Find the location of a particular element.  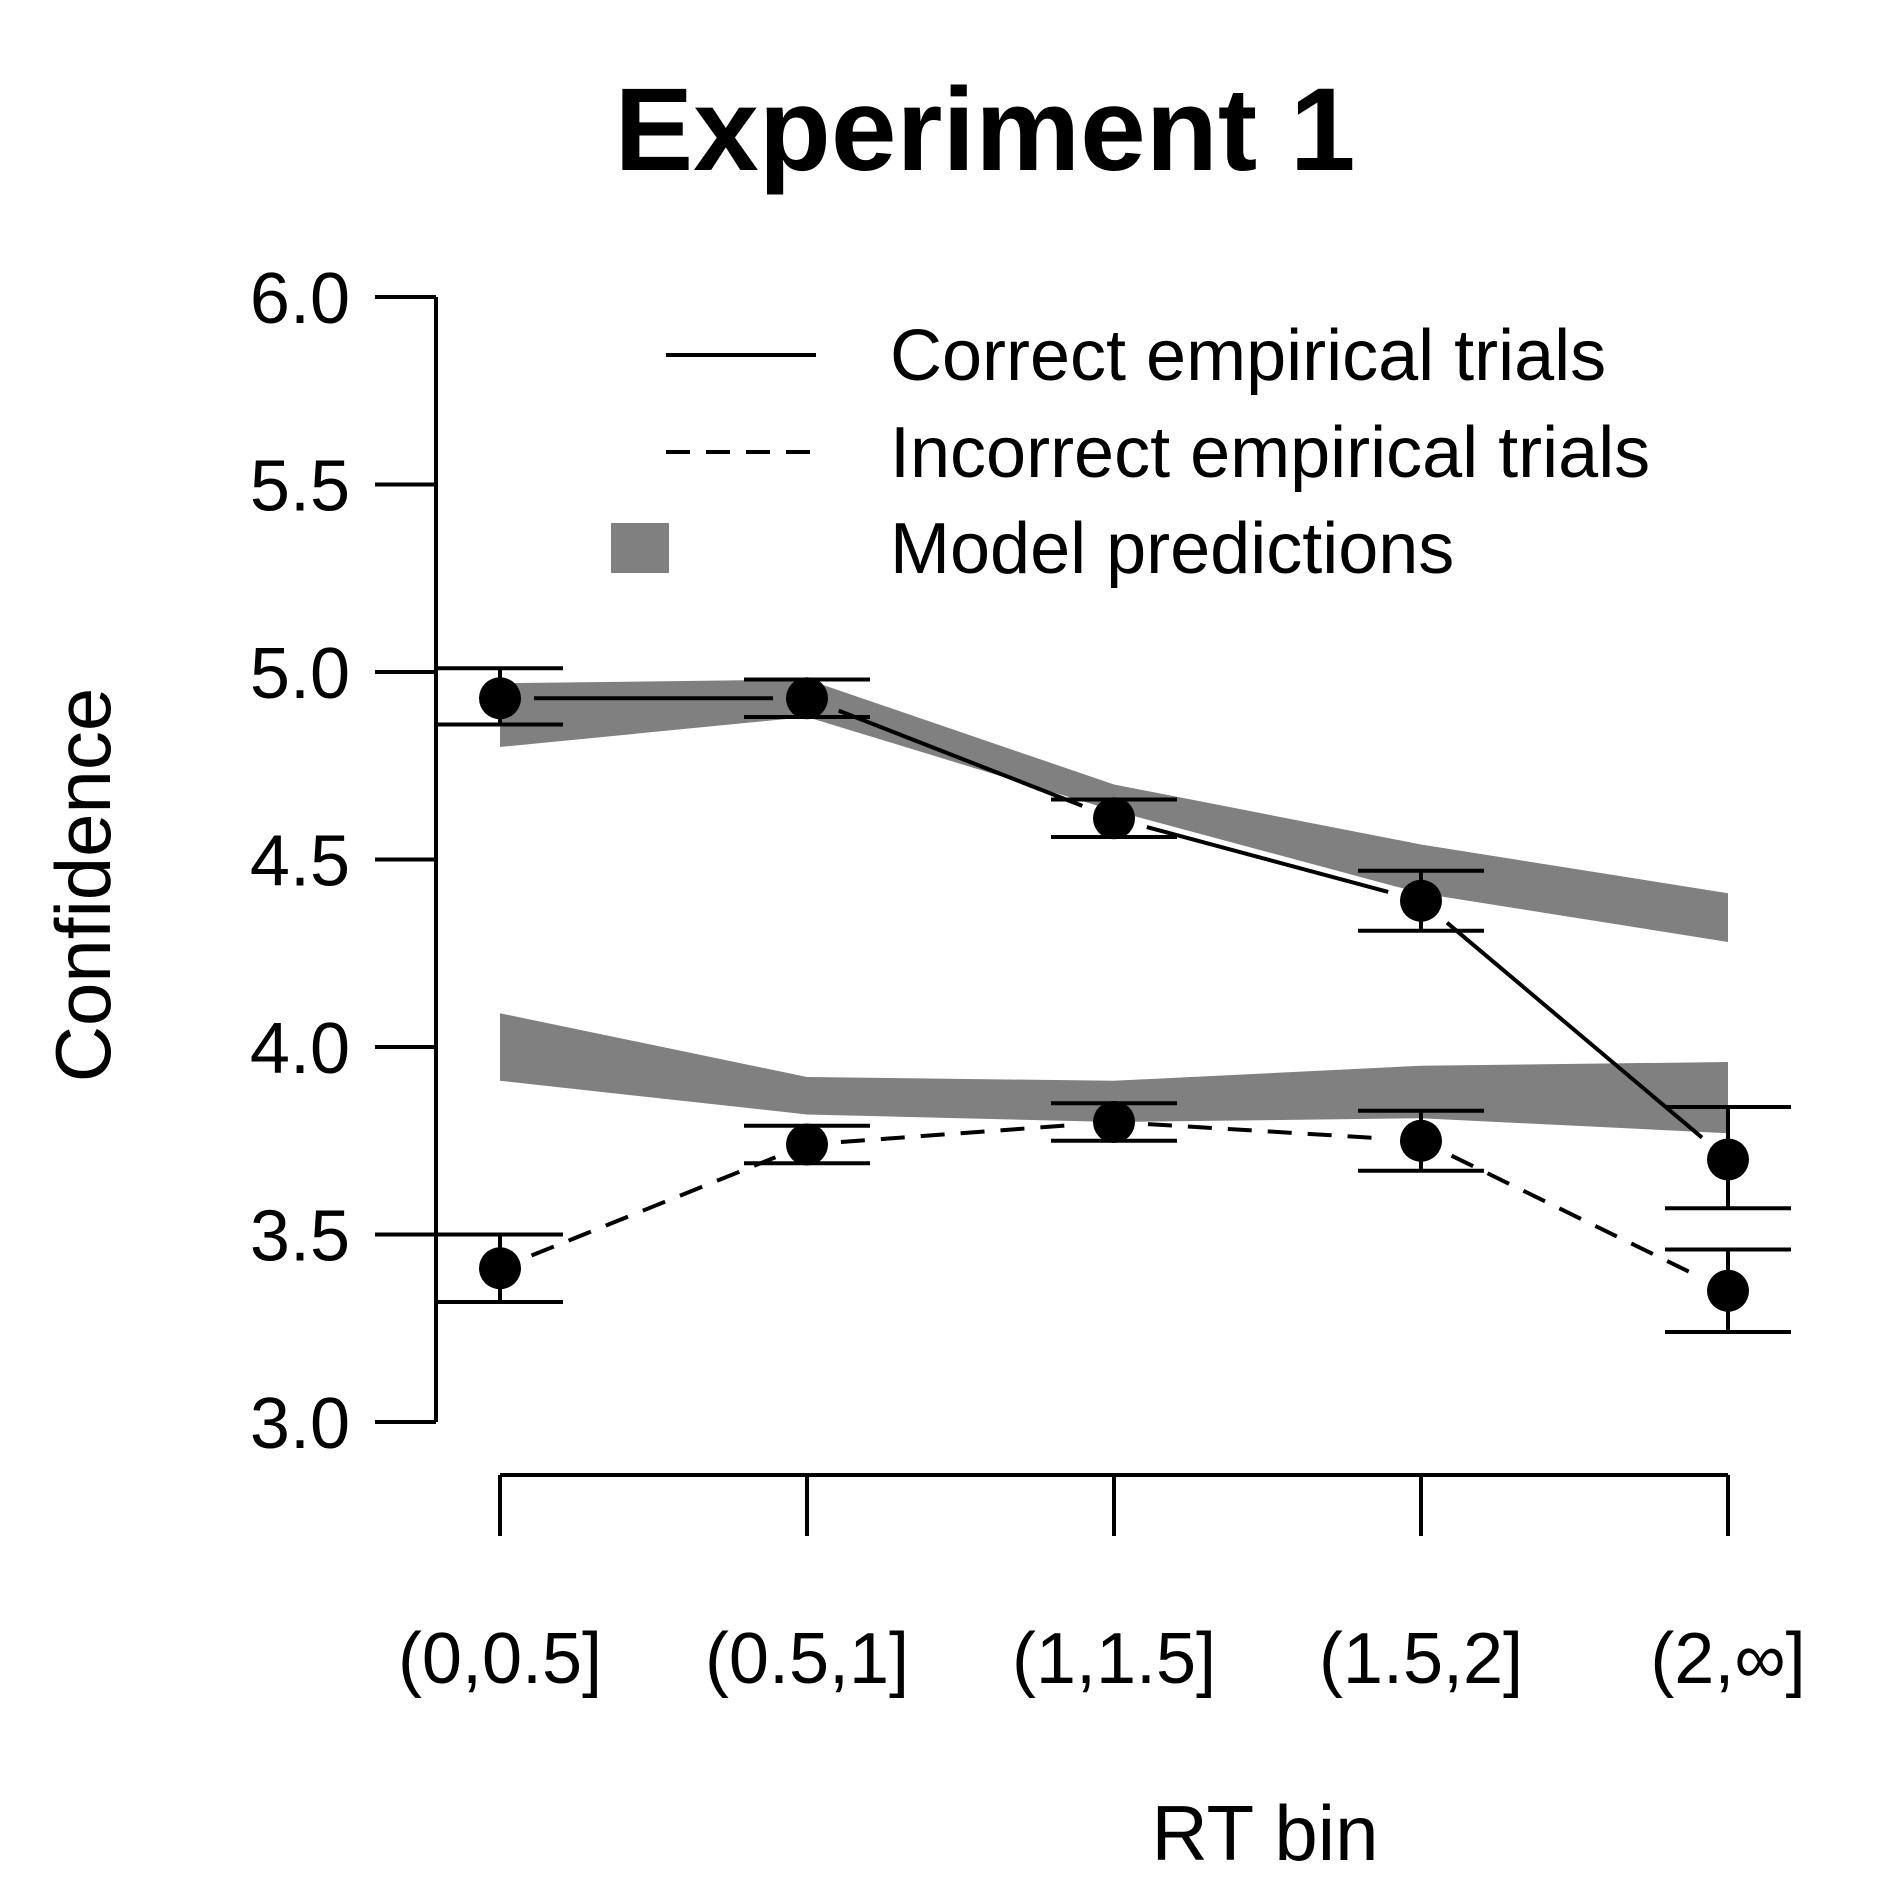

x-tick-label-1: (0.5,1] is located at coordinates (807, 1659).